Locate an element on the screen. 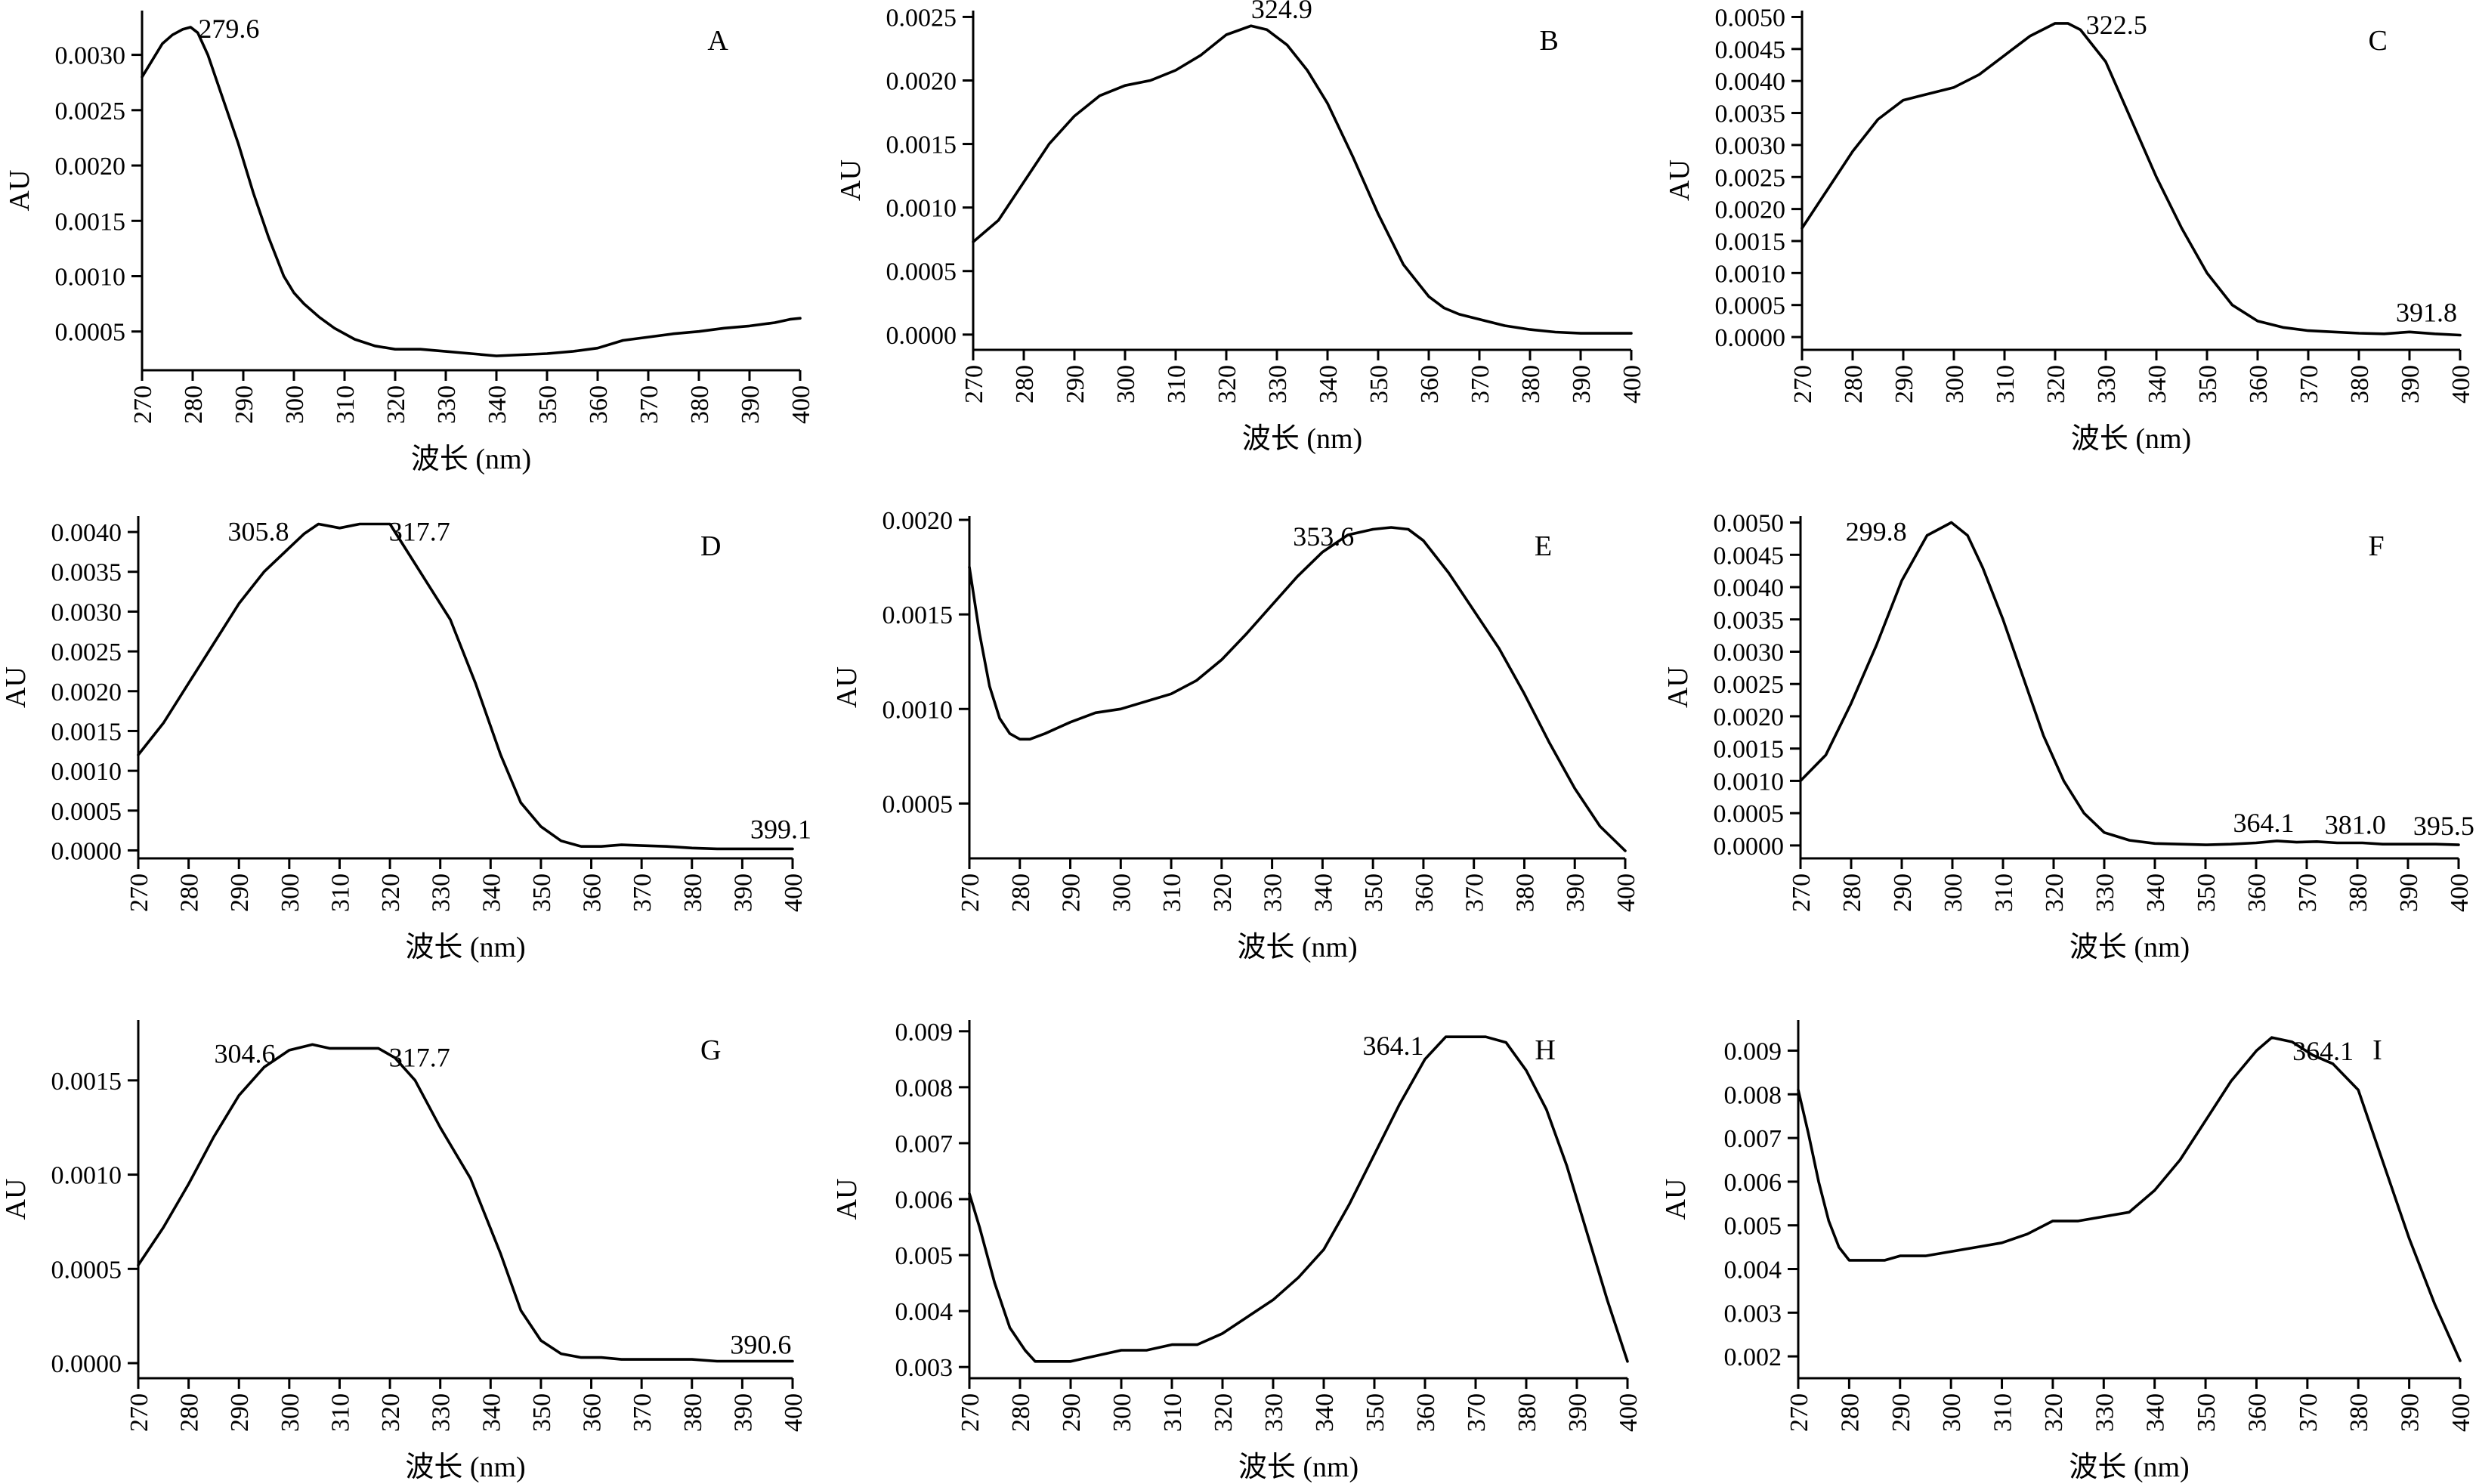  y-tick-label: 0.0010 is located at coordinates (1750, 782).